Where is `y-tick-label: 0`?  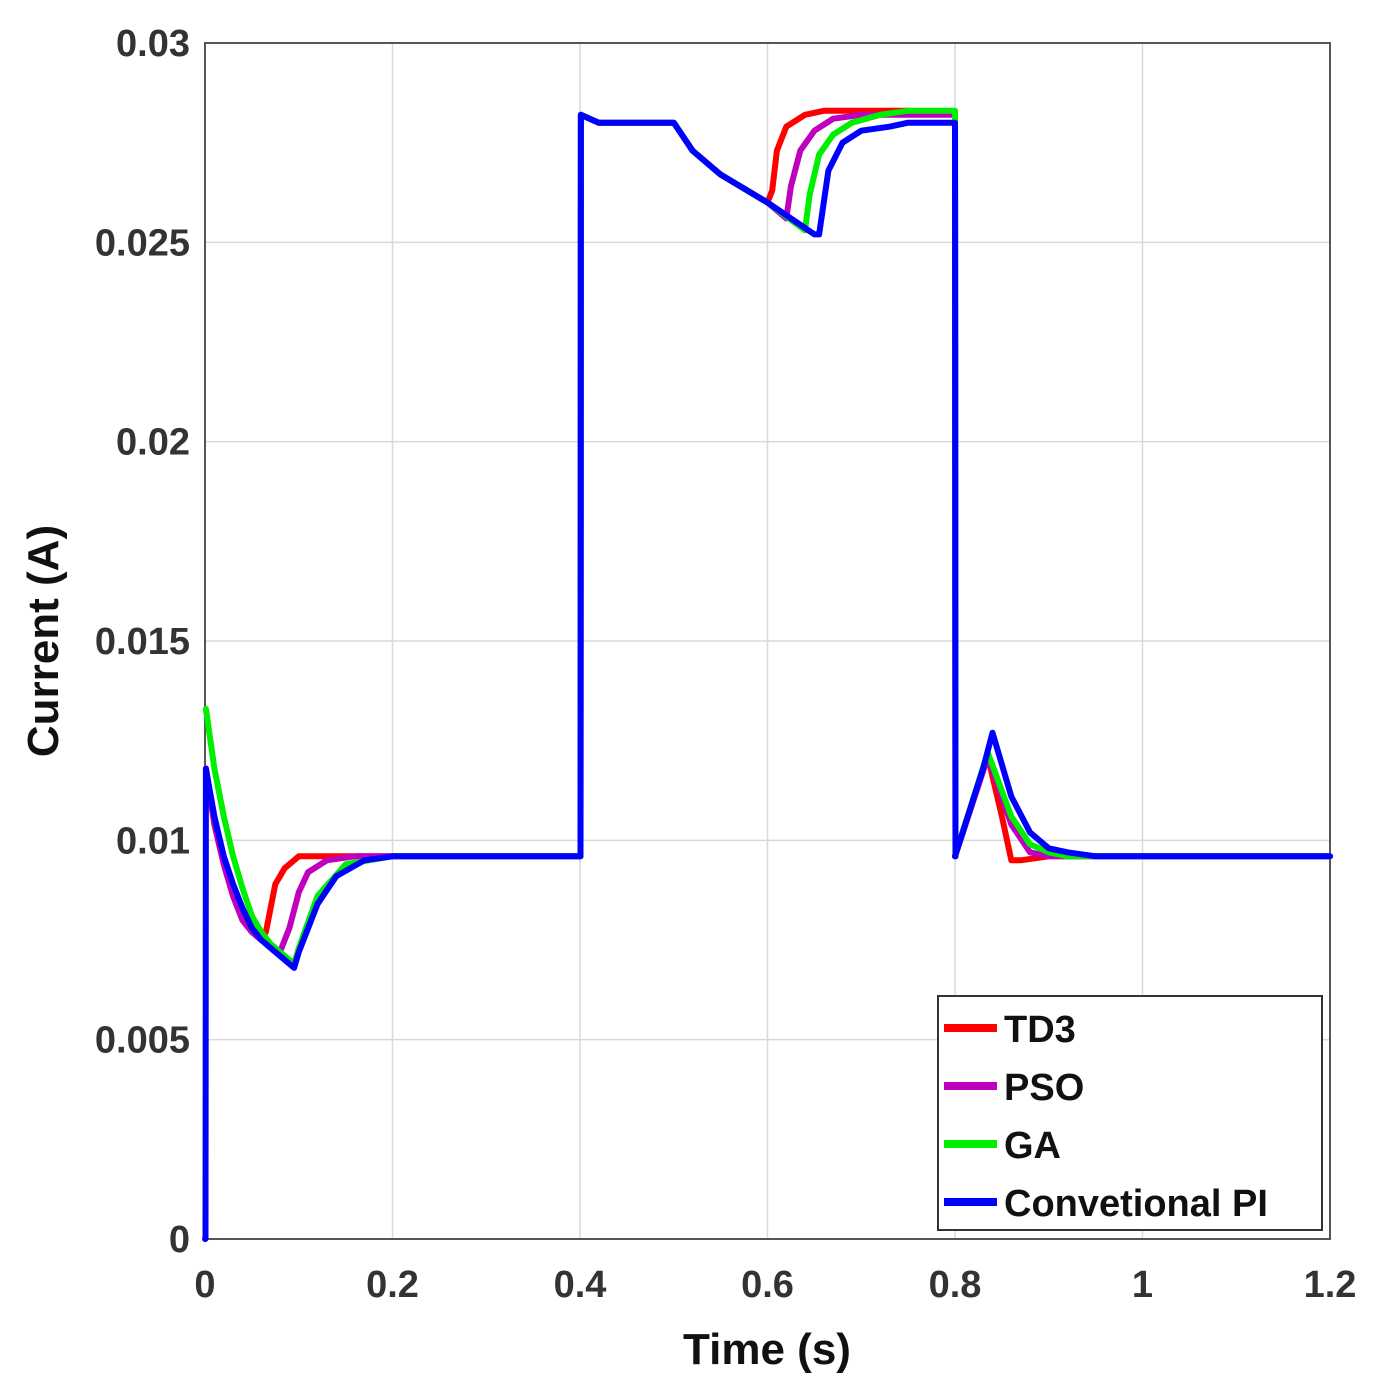
y-tick-label: 0 is located at coordinates (179, 1240).